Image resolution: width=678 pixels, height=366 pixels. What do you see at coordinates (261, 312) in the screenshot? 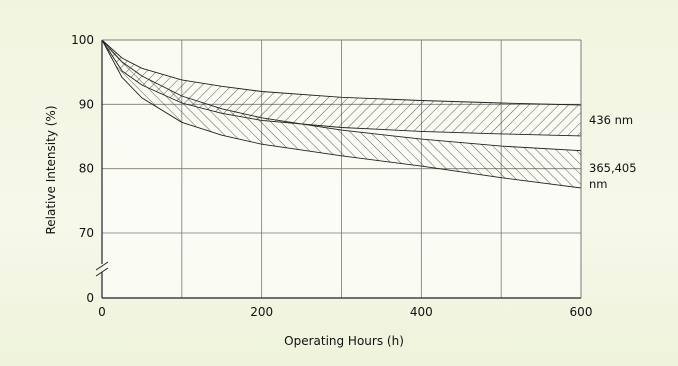
I see `x-tick-label: 200` at bounding box center [261, 312].